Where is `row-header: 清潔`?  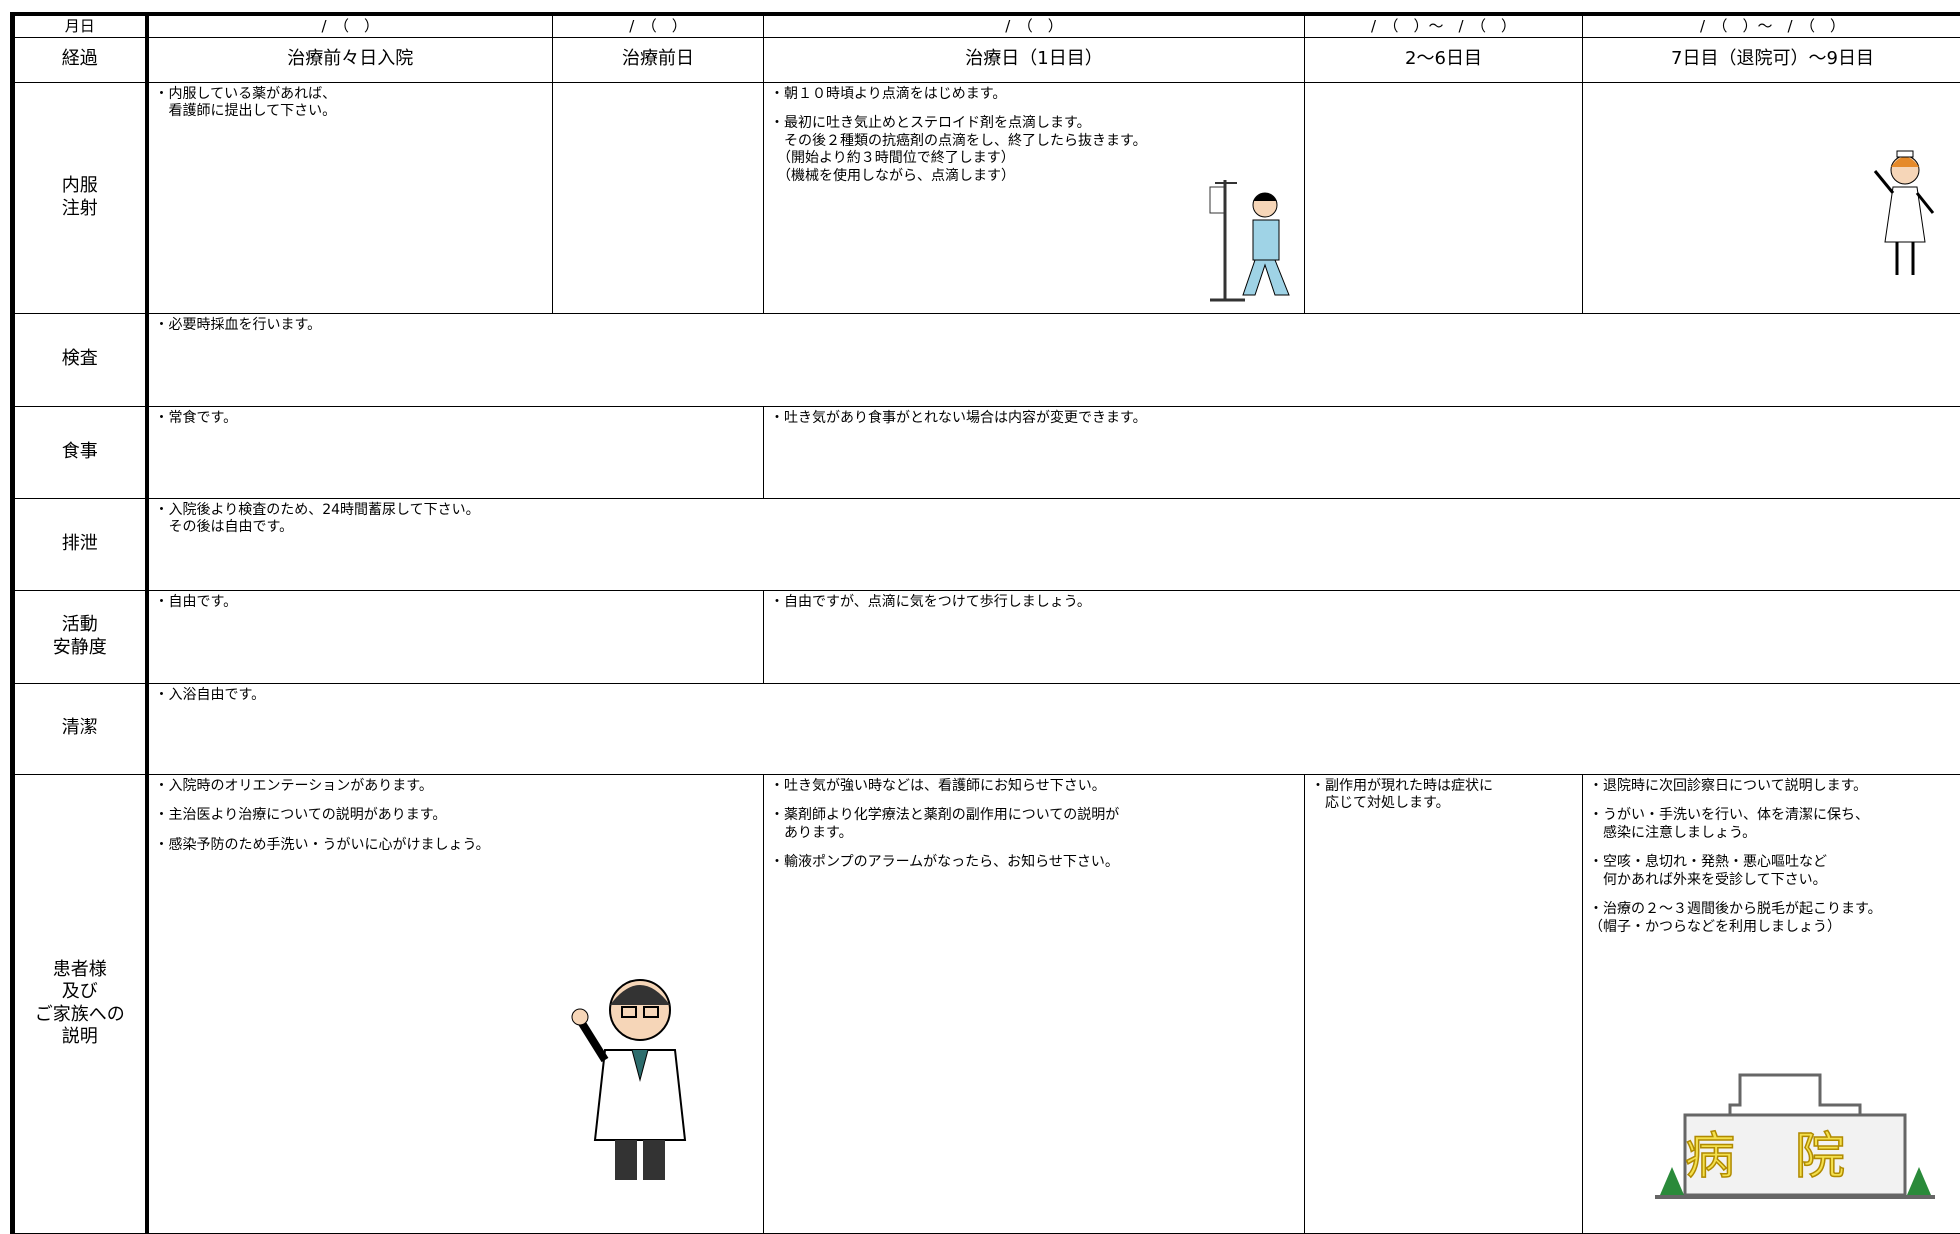 row-header: 清潔 is located at coordinates (80, 728).